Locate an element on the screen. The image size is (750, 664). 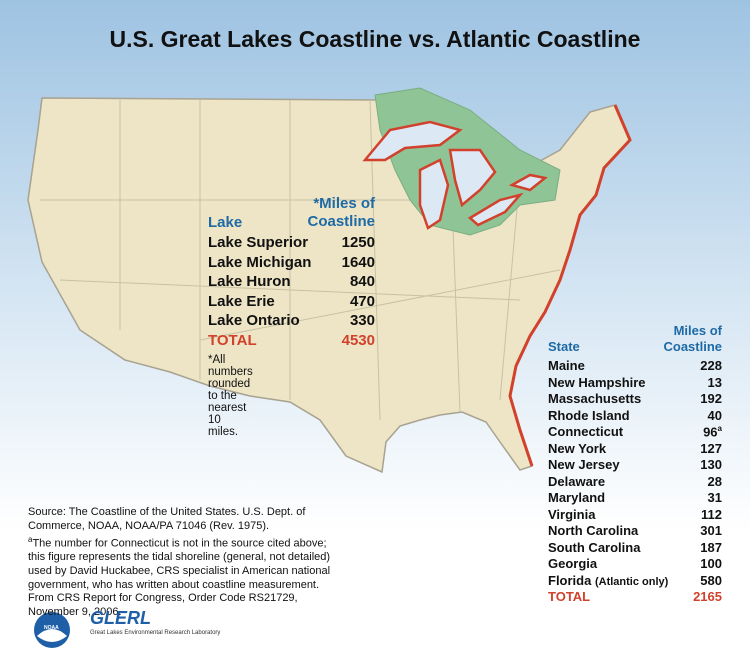
row-miles-value: 40 is located at coordinates (714, 415).